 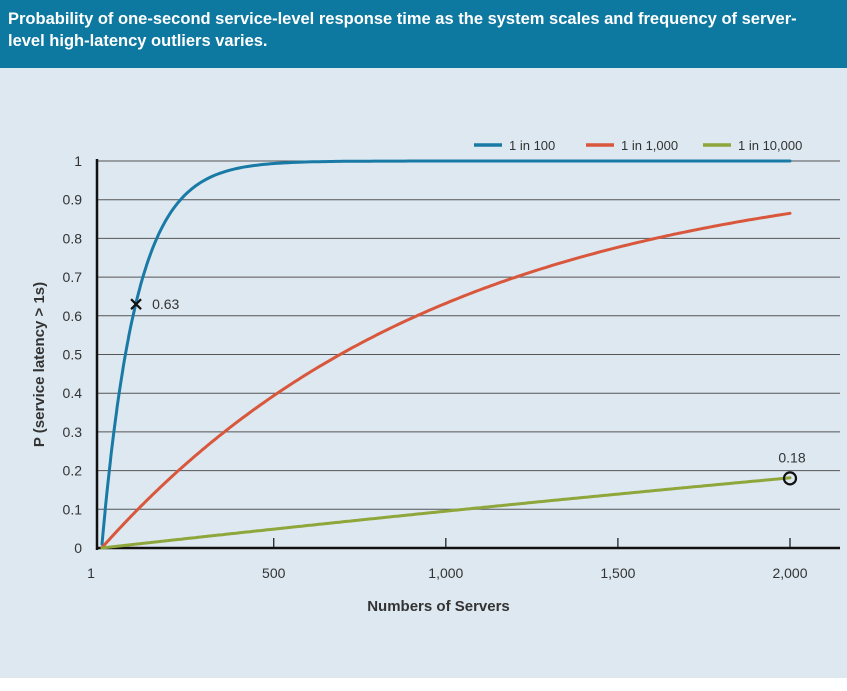 I want to click on legend-label: 1 in 100, so click(x=532, y=145).